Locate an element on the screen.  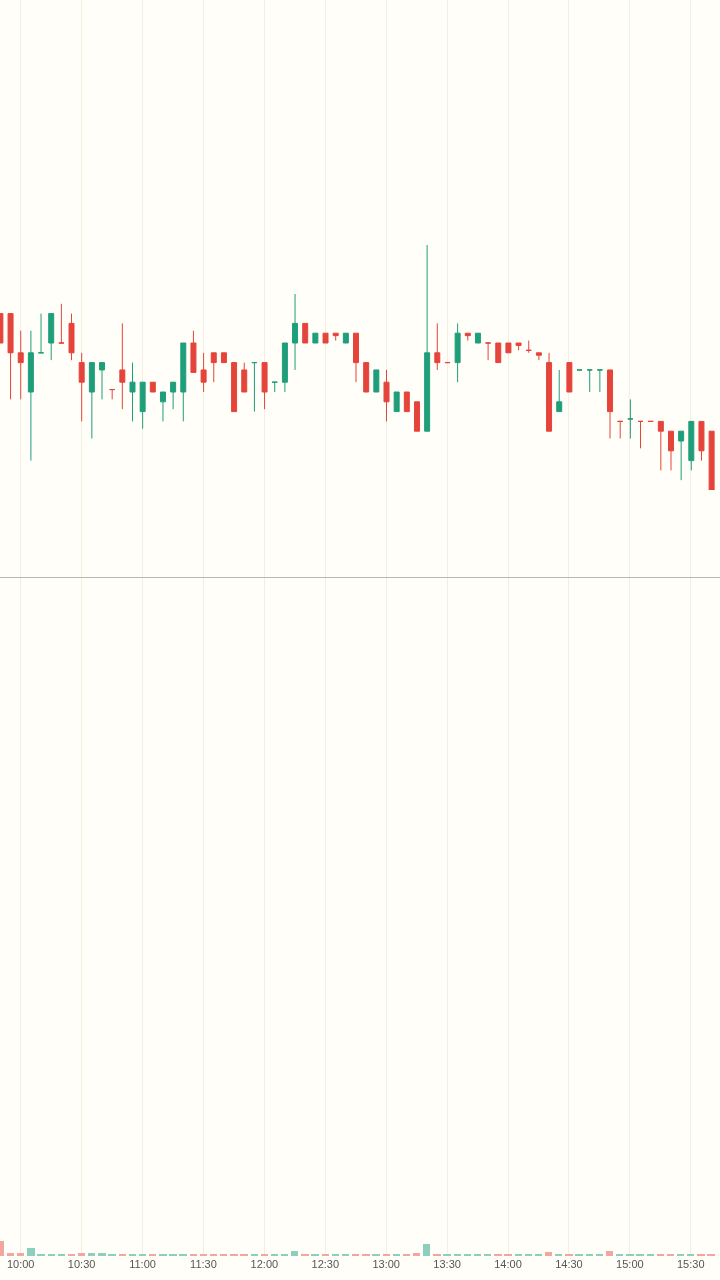
x-tick-label: 11:30 is located at coordinates (203, 1264).